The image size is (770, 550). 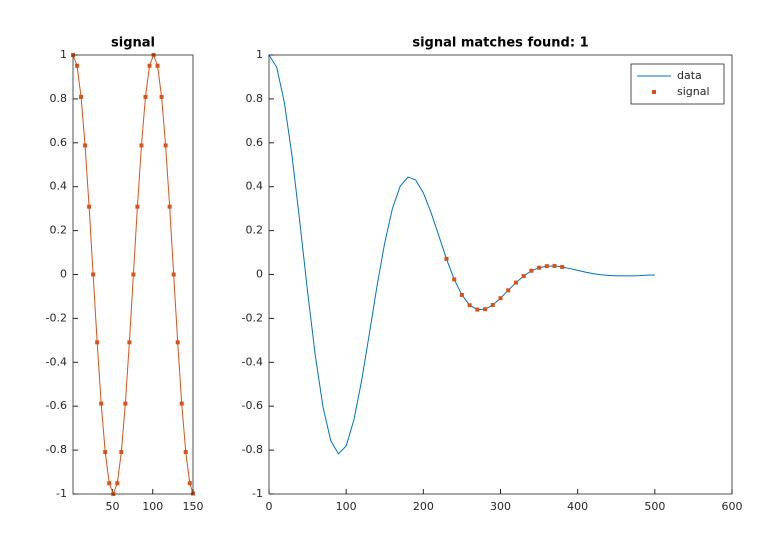 What do you see at coordinates (500, 43) in the screenshot?
I see `chart-title: signal matches found: 1` at bounding box center [500, 43].